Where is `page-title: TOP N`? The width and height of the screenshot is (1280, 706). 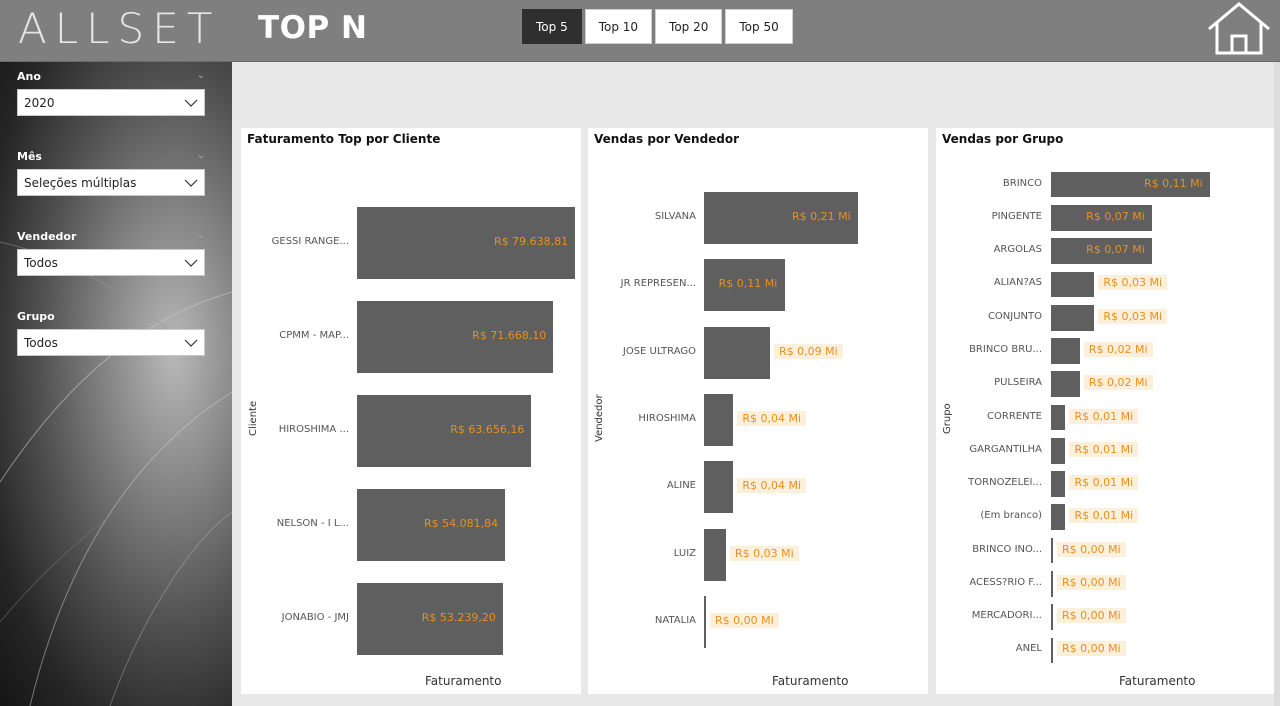 page-title: TOP N is located at coordinates (313, 28).